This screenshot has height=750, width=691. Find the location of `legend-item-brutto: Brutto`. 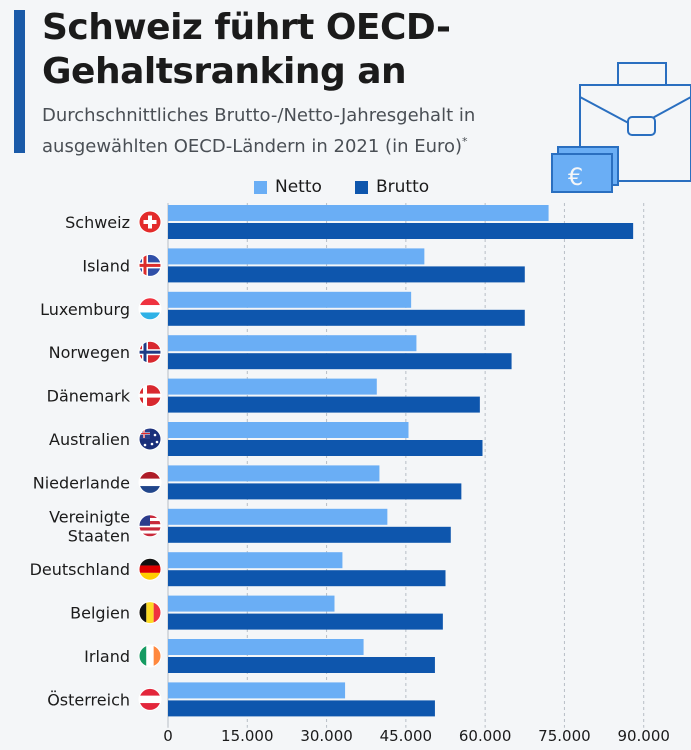

legend-item-brutto: Brutto is located at coordinates (392, 187).